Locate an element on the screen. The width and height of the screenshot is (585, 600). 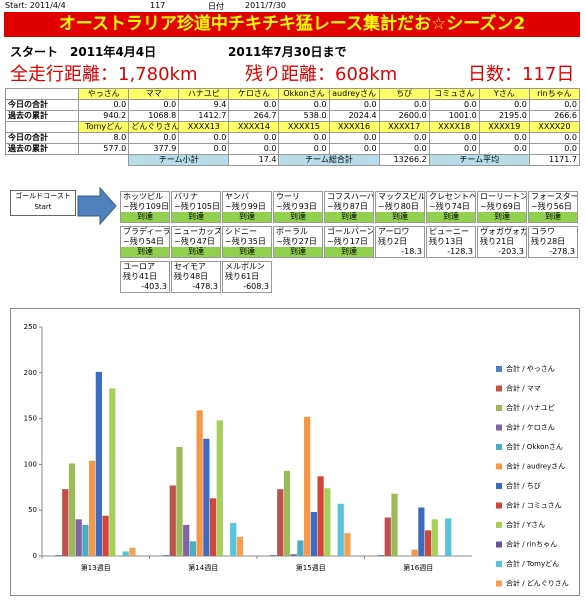
town-status: -128.3 is located at coordinates (460, 251).